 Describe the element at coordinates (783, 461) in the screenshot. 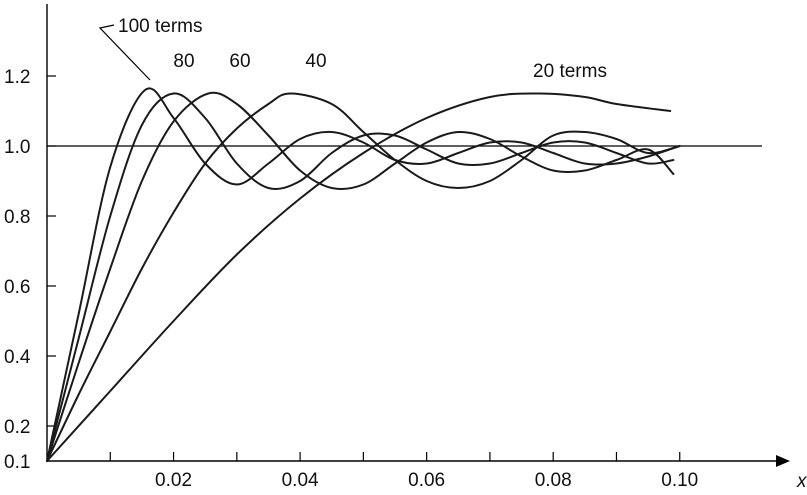

I see `x-axis-arrowhead` at that location.